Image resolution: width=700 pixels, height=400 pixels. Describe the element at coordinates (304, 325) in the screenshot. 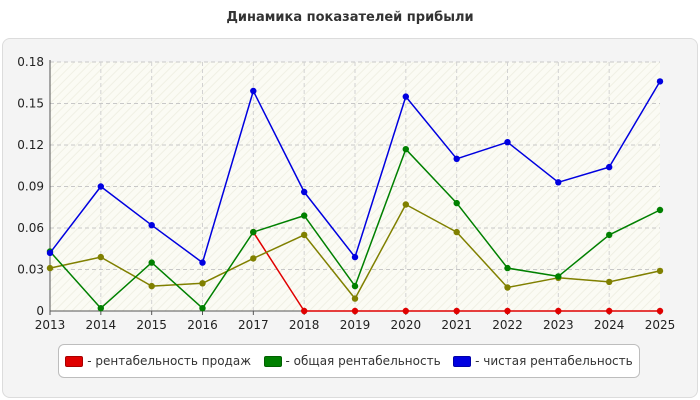

I see `x-tick-label: 2018` at that location.